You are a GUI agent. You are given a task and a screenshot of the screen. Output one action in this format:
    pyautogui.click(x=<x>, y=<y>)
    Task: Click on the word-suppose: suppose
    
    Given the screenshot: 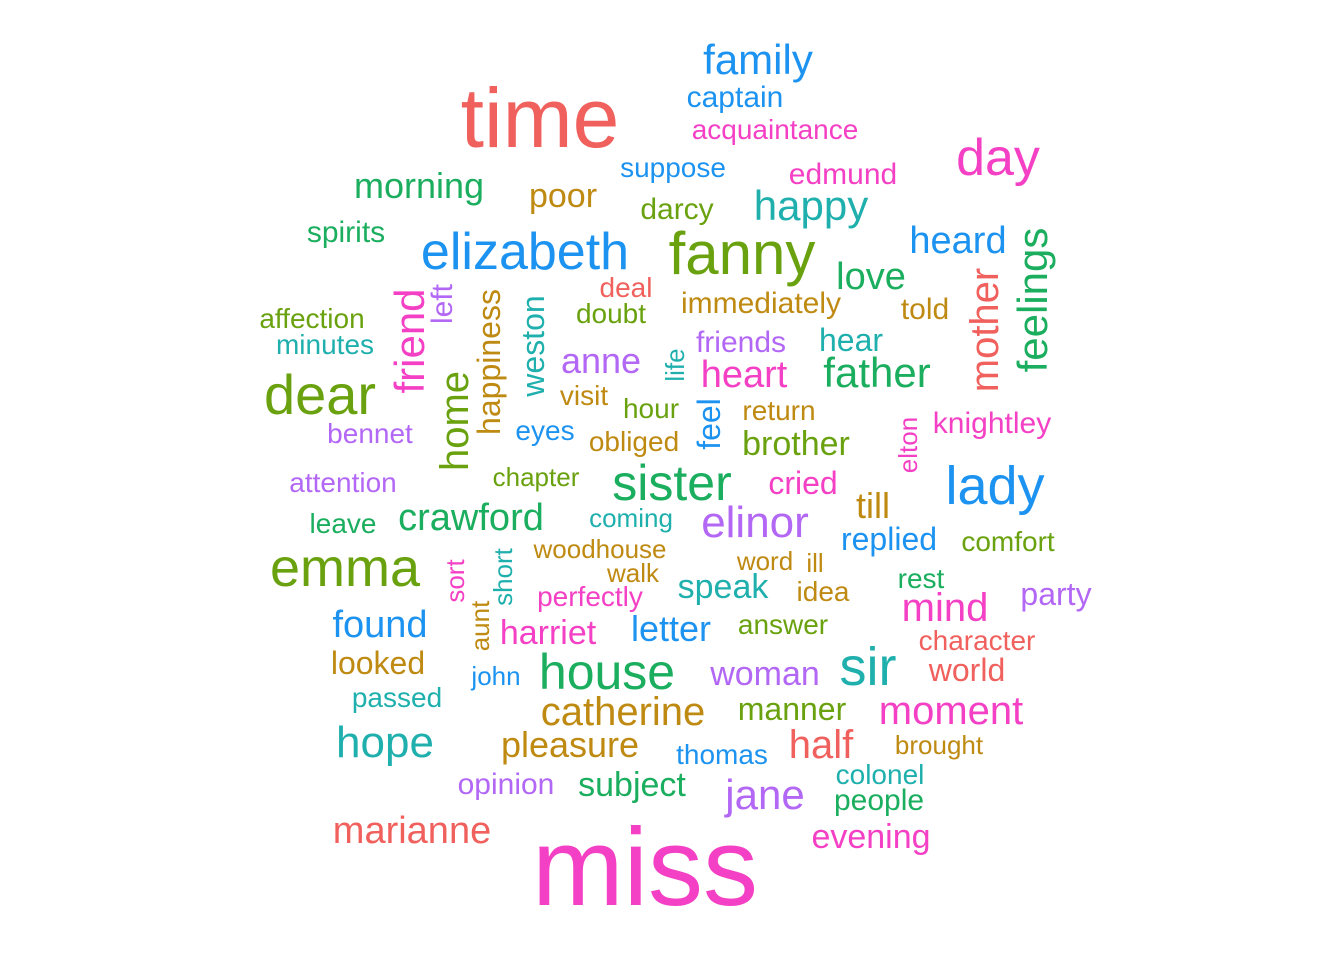 What is the action you would take?
    pyautogui.click(x=673, y=167)
    